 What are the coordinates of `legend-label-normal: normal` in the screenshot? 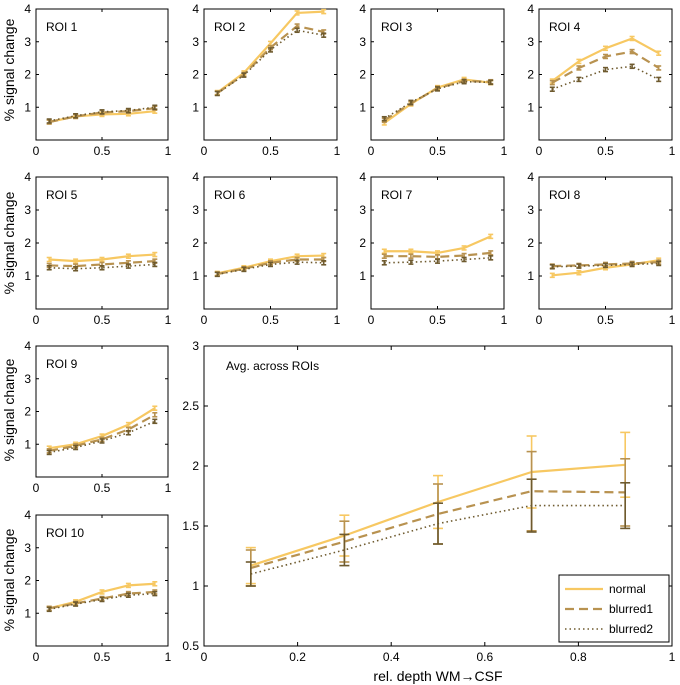 It's located at (627, 589).